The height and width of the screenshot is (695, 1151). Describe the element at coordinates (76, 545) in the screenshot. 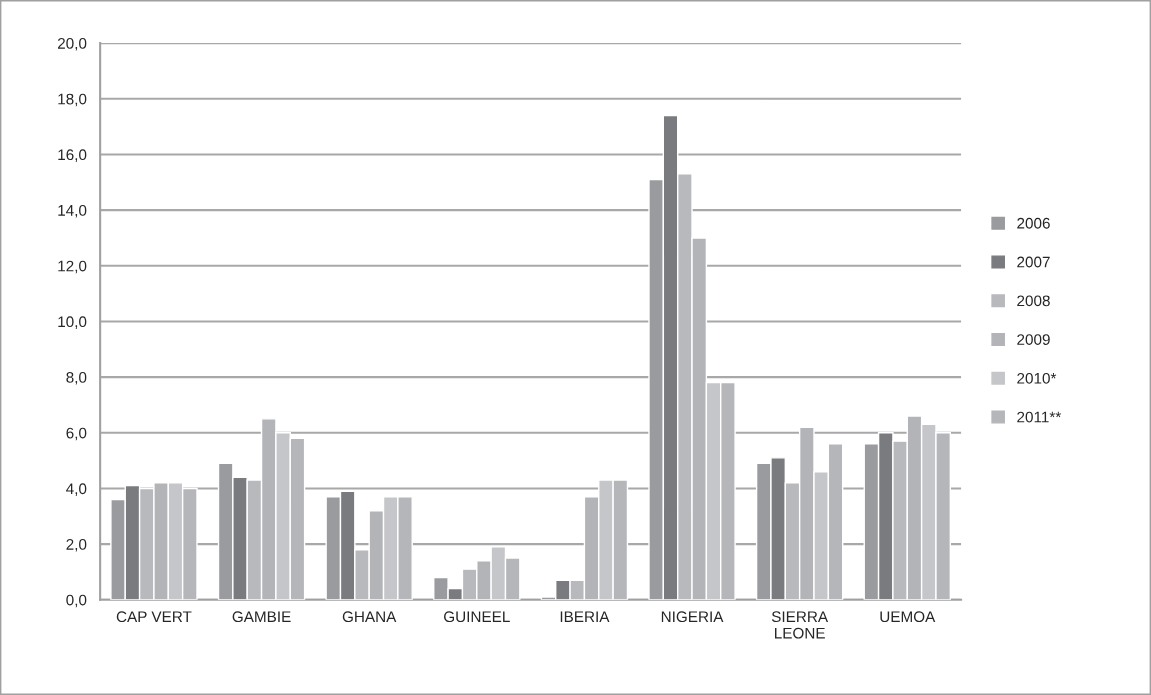

I see `y-tick-label: 2,0` at that location.